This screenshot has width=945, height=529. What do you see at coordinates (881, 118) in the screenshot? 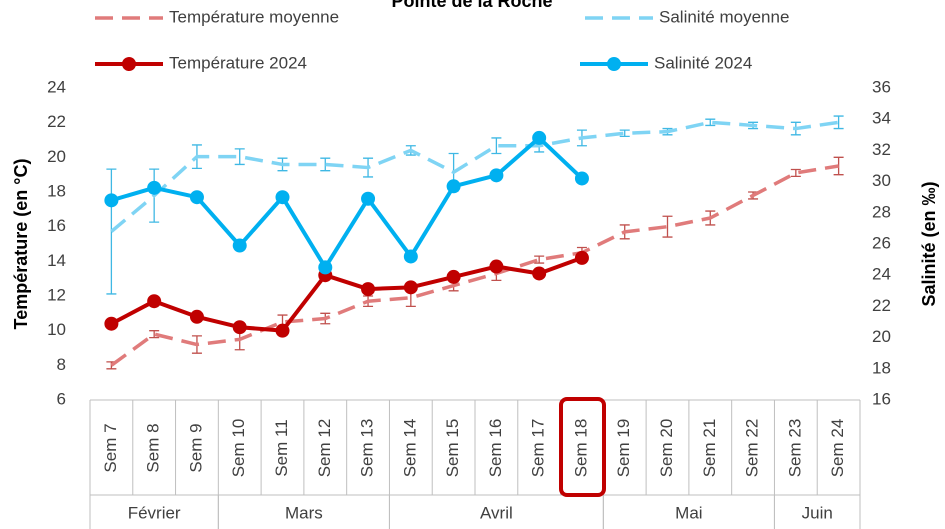
I see `y2-tick-label: 34` at bounding box center [881, 118].